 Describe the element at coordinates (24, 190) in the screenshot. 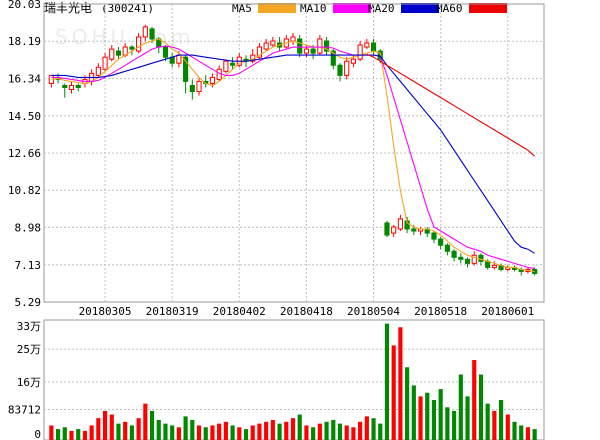

I see `price-tick-label: 10.82` at that location.